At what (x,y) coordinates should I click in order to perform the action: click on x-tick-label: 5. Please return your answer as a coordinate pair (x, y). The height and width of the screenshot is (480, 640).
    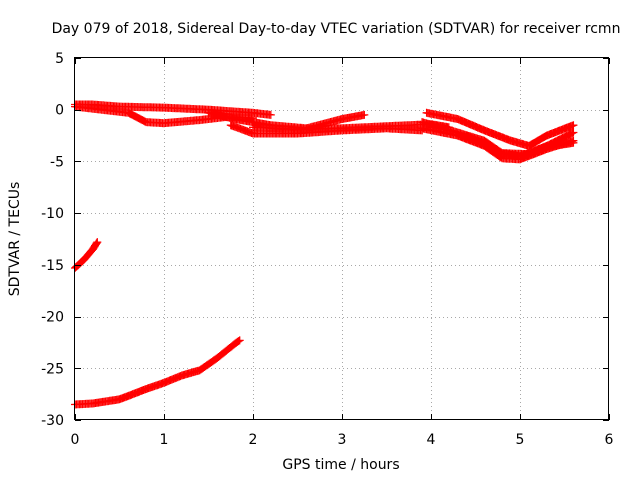
    Looking at the image, I should click on (520, 440).